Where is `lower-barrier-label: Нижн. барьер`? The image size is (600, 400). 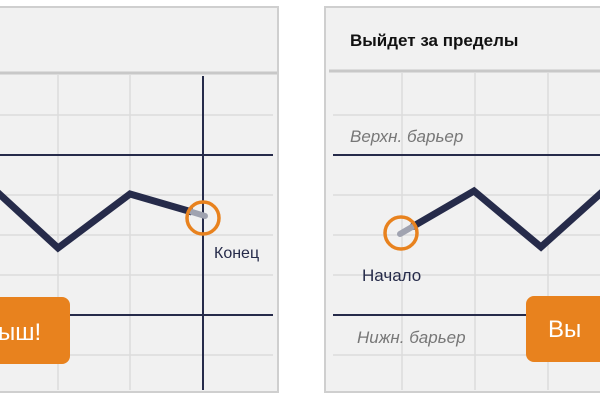 lower-barrier-label: Нижн. барьер is located at coordinates (411, 337).